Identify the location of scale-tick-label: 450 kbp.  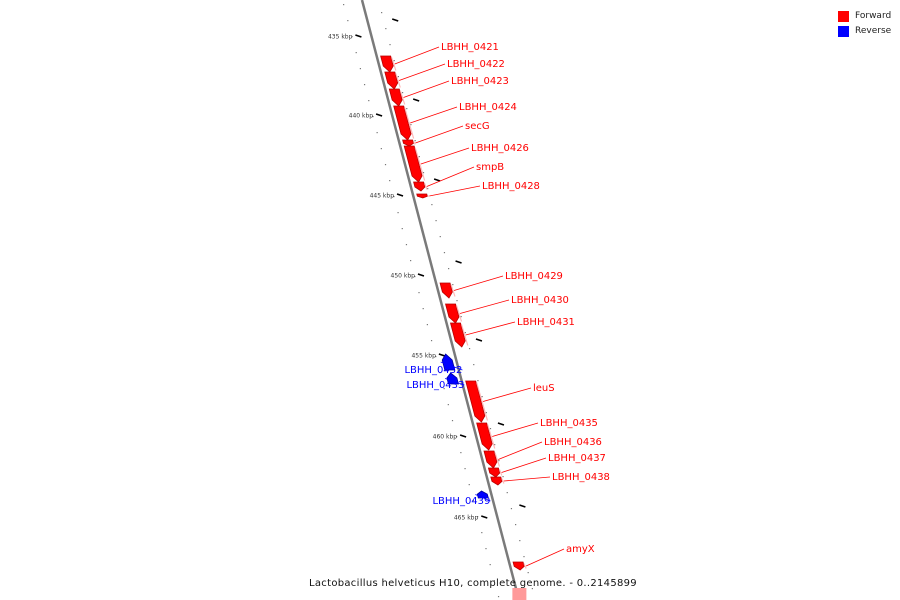
(403, 276).